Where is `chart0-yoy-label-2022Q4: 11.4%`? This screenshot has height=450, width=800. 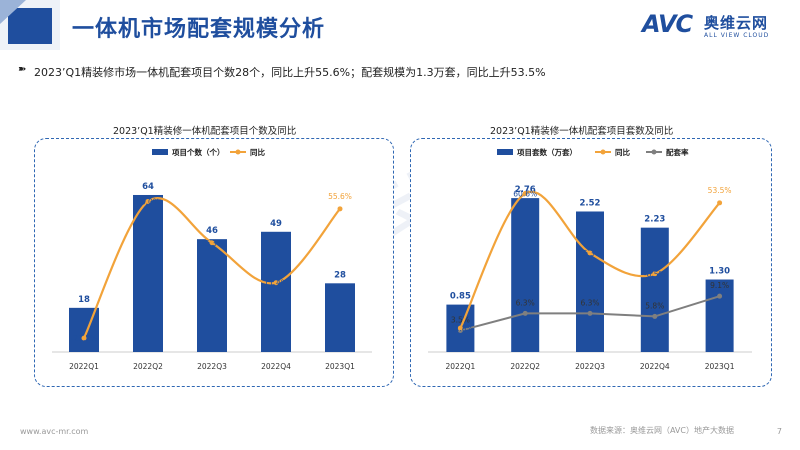 chart0-yoy-label-2022Q4: 11.4% is located at coordinates (276, 283).